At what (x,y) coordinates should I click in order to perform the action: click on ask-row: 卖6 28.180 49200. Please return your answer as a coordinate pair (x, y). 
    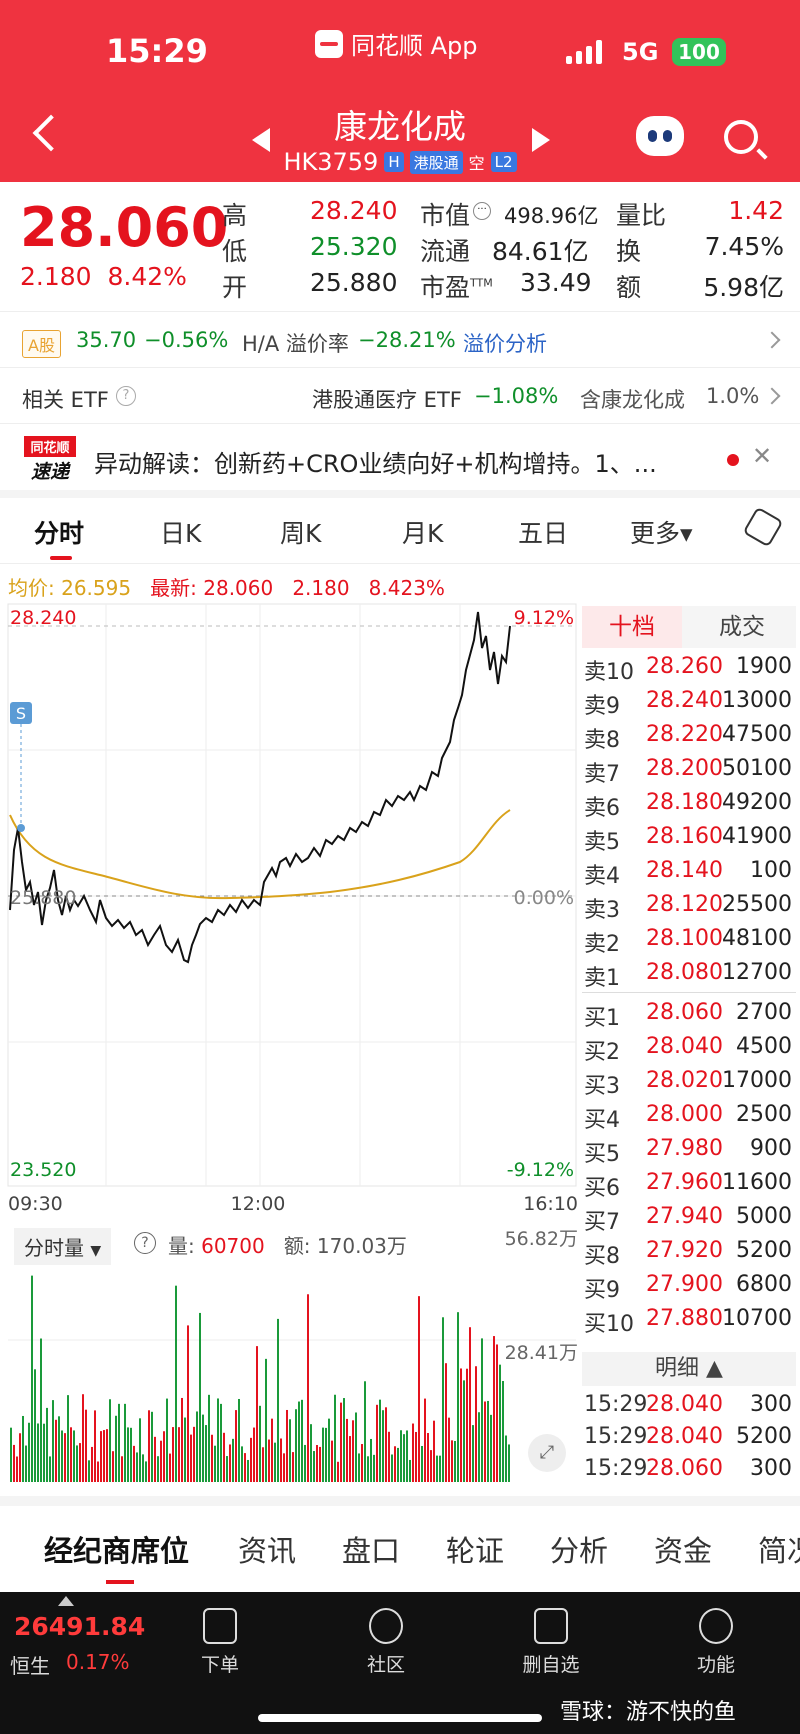
    Looking at the image, I should click on (689, 803).